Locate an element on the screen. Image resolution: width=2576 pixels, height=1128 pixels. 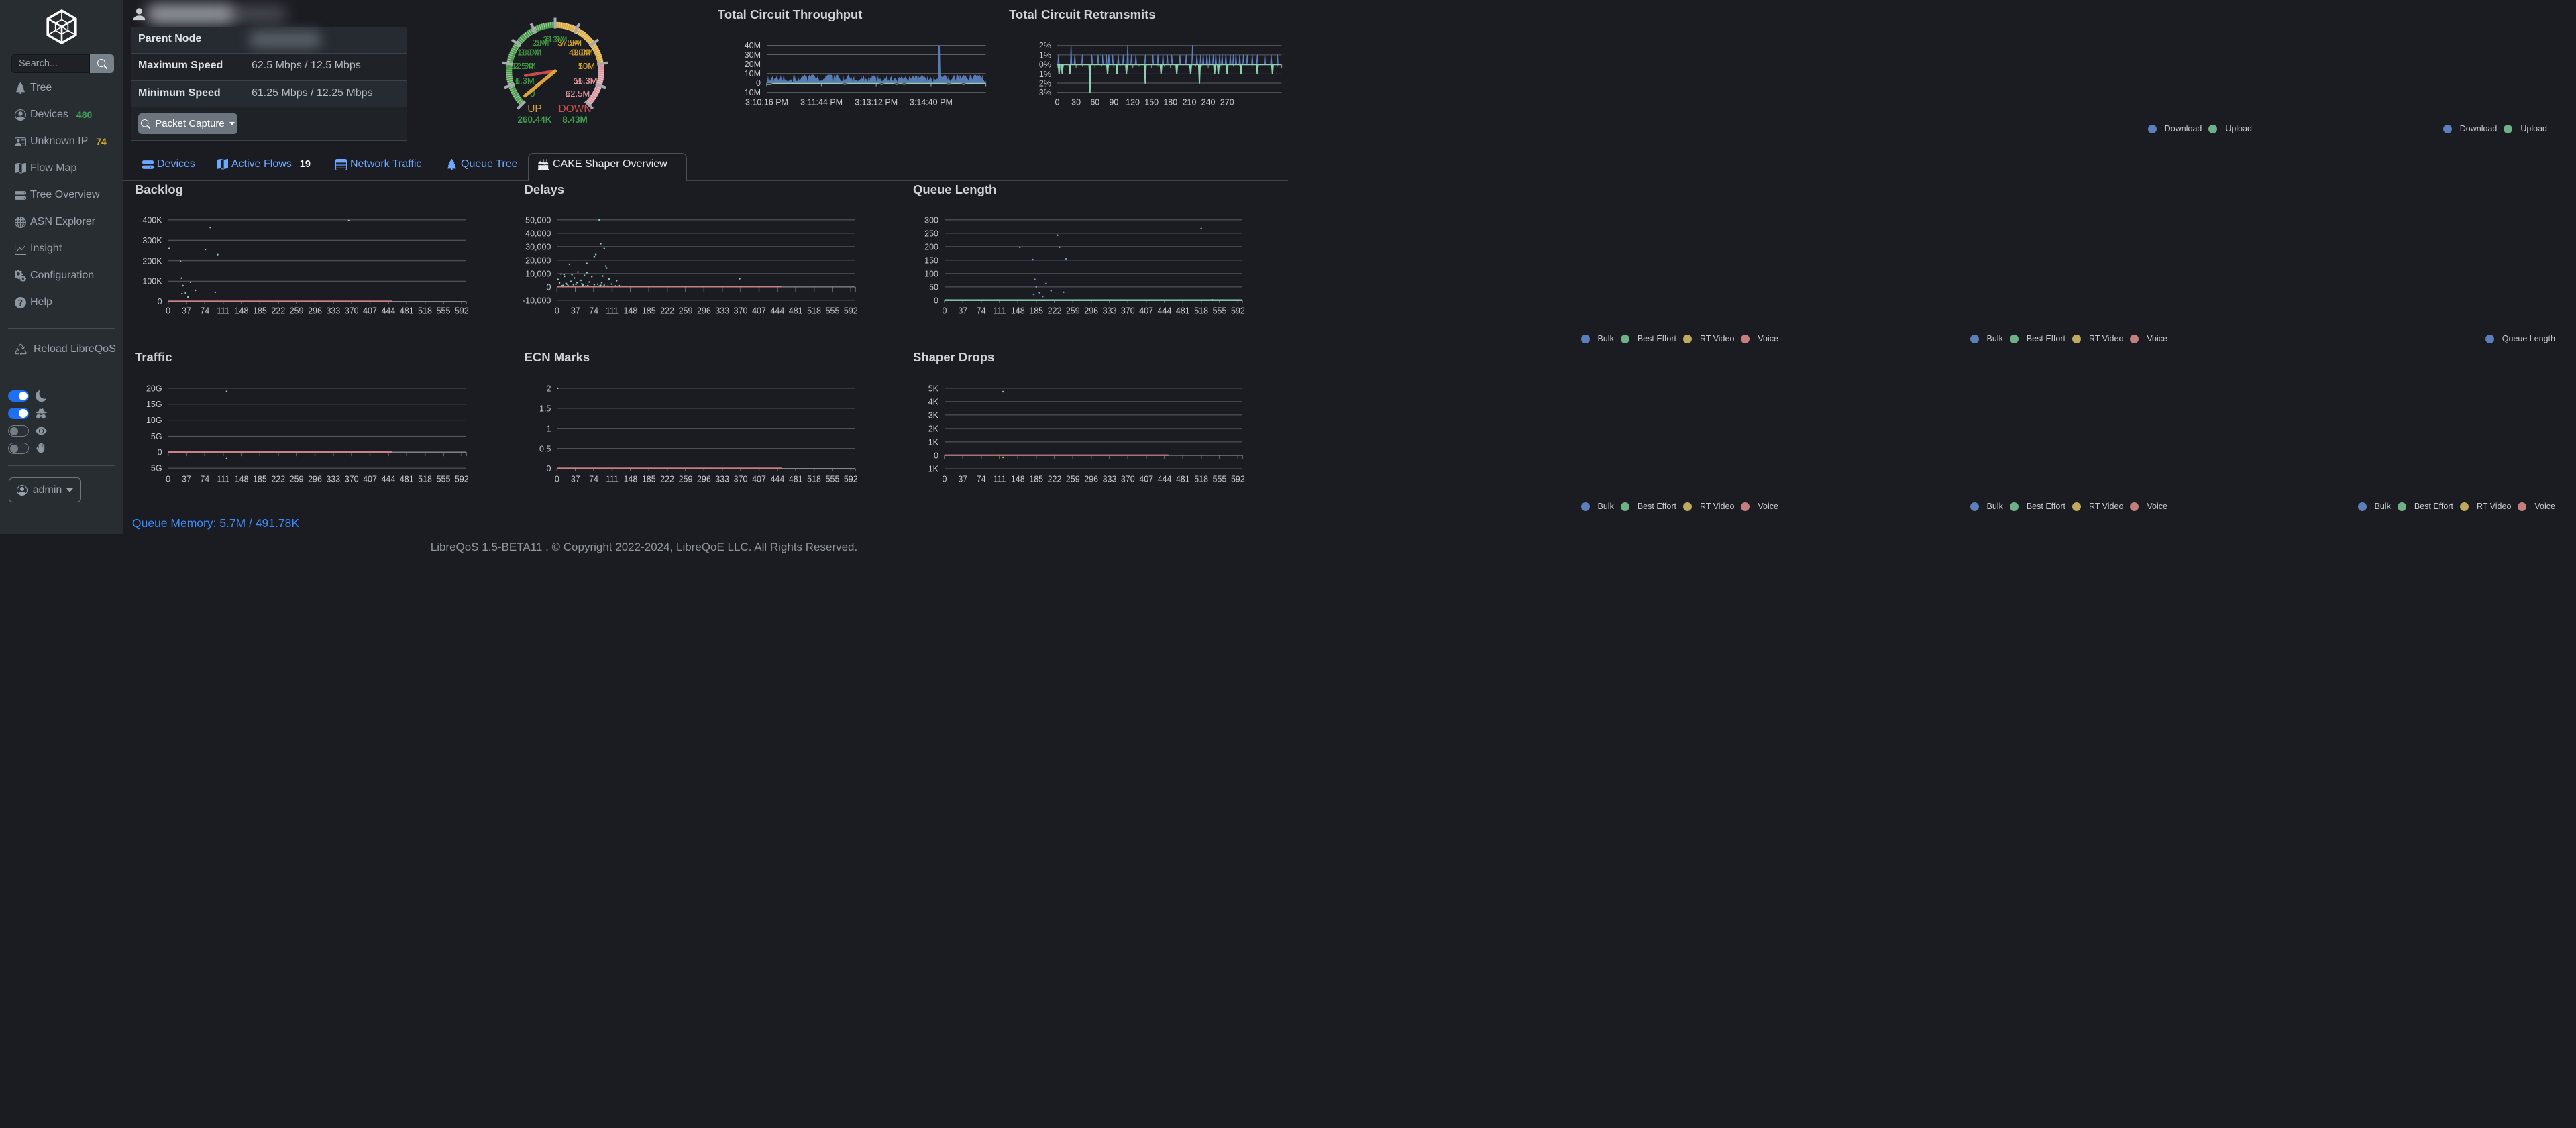
svg-text: 400K is located at coordinates (152, 220).